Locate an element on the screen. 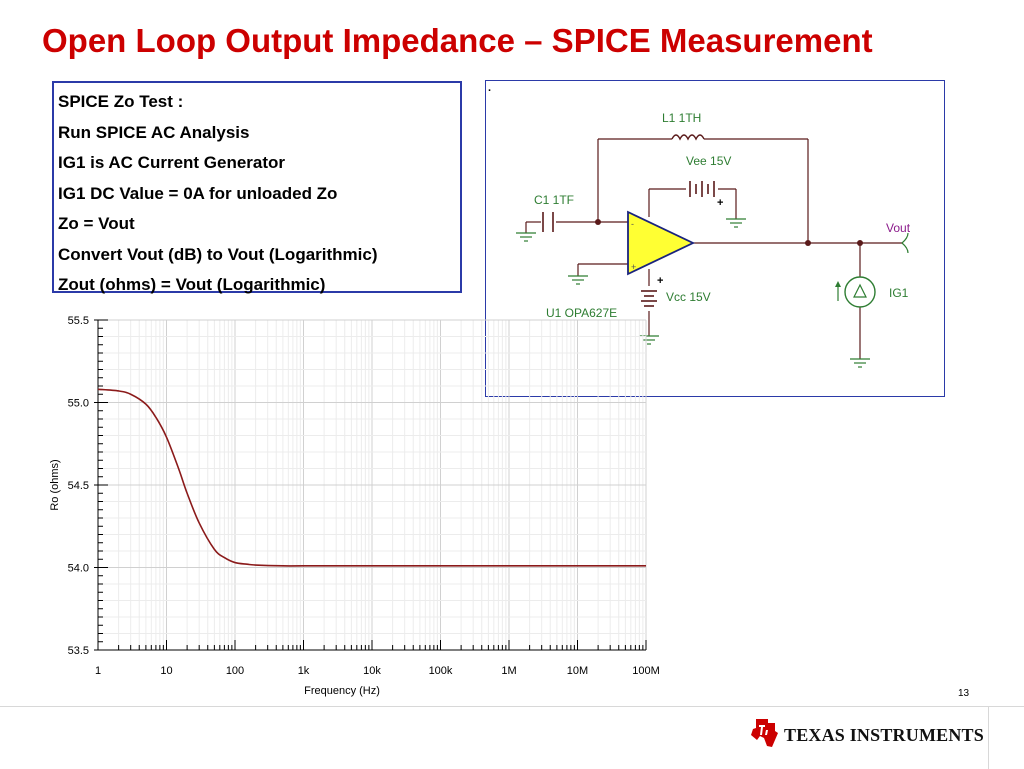  ground-icon is located at coordinates (693, 293).